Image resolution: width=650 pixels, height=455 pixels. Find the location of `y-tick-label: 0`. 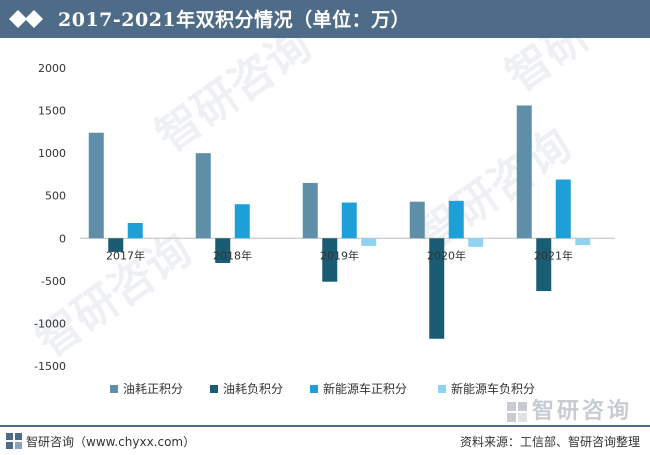

y-tick-label: 0 is located at coordinates (62, 238).